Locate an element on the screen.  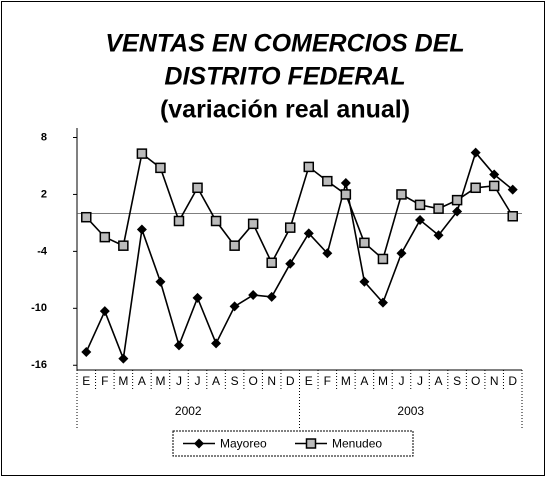
y-tick-label: -16 is located at coordinates (39, 365).